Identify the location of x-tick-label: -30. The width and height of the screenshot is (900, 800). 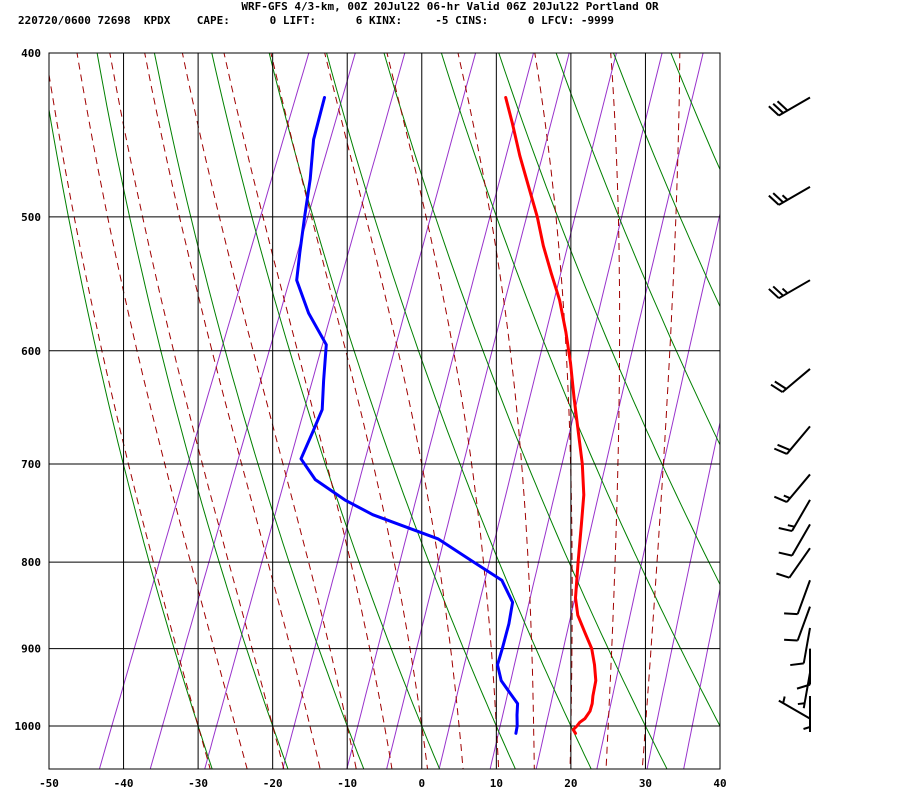
(198, 783).